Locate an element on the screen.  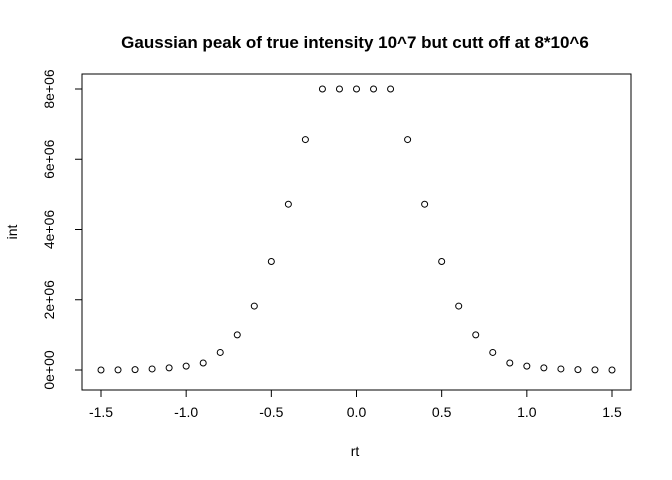
x-axis-label: rt is located at coordinates (355, 451).